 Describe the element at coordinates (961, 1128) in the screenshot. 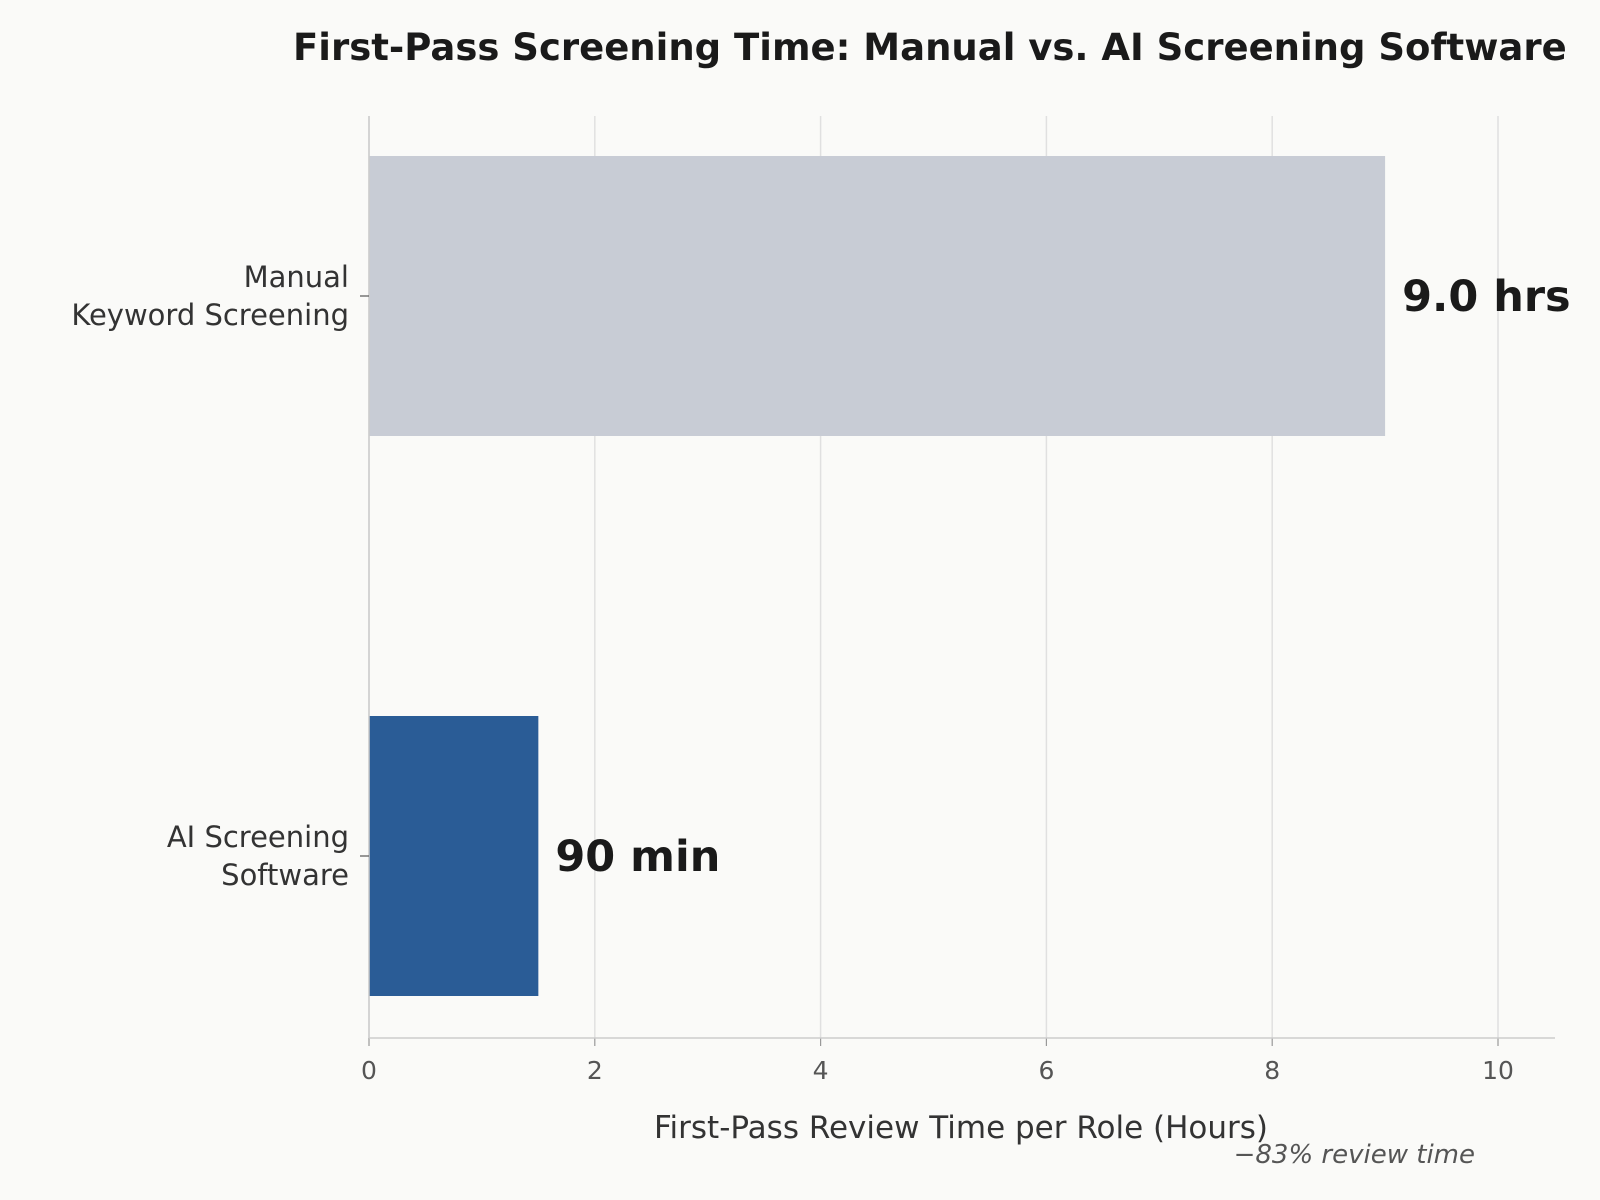

I see `x-axis-title: First-Pass Review Time per Role (Hours)` at that location.